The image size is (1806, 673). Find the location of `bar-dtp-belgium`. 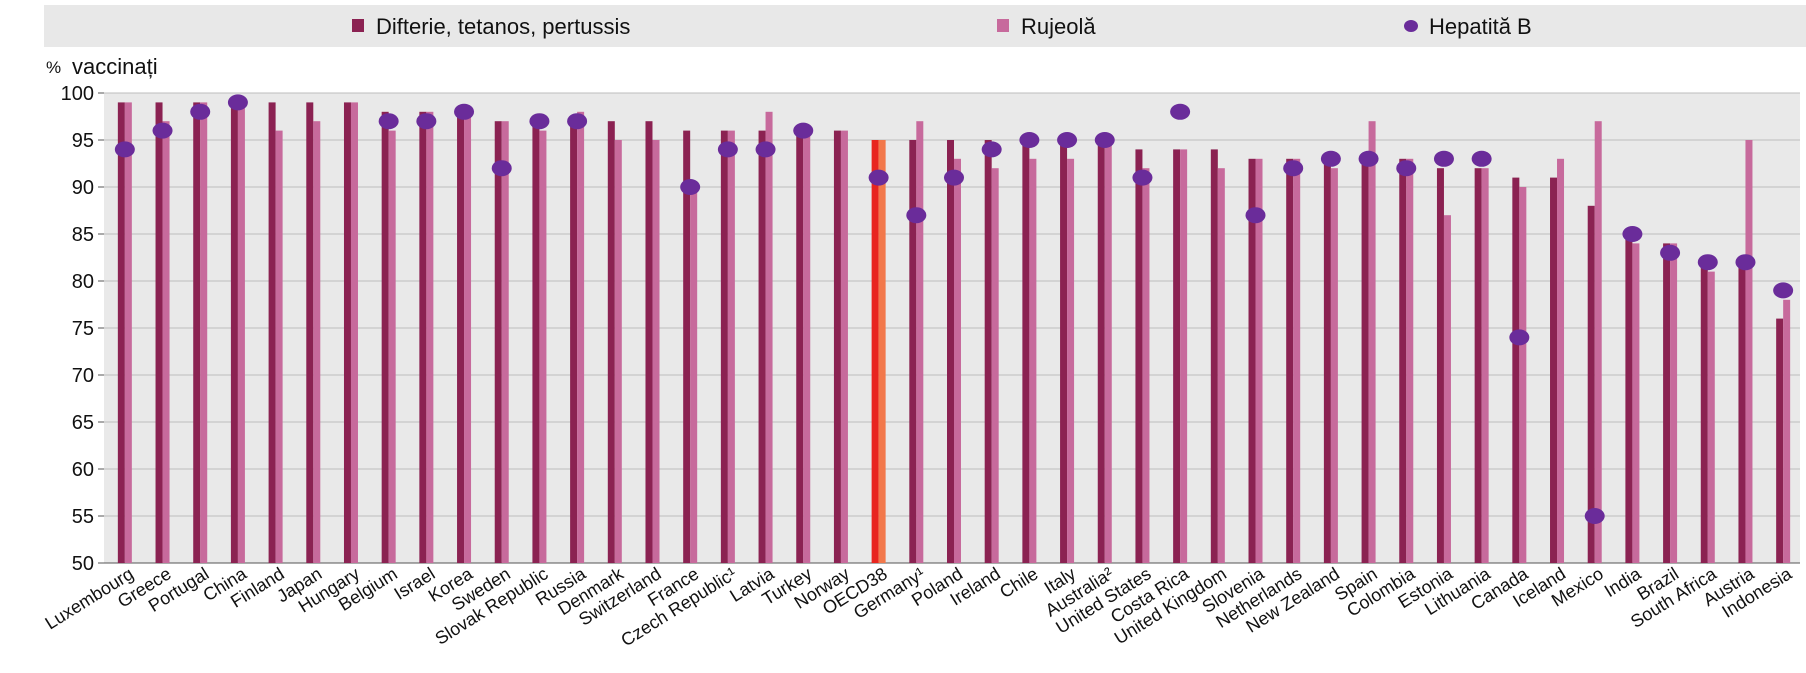

bar-dtp-belgium is located at coordinates (385, 337).